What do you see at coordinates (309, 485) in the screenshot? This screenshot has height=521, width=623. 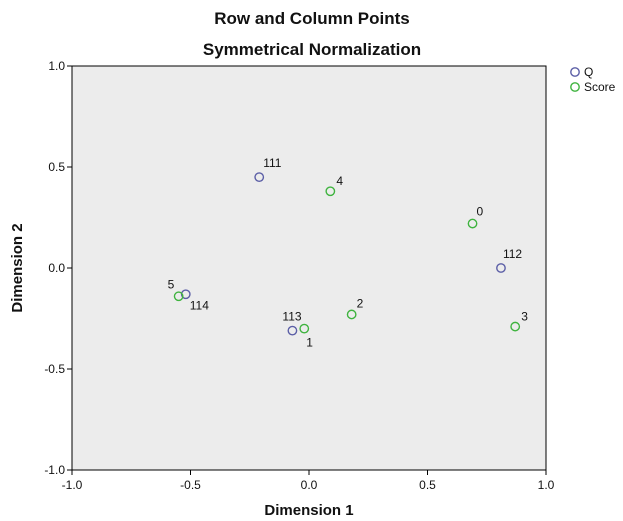 I see `x-tick-label: 0.0` at bounding box center [309, 485].